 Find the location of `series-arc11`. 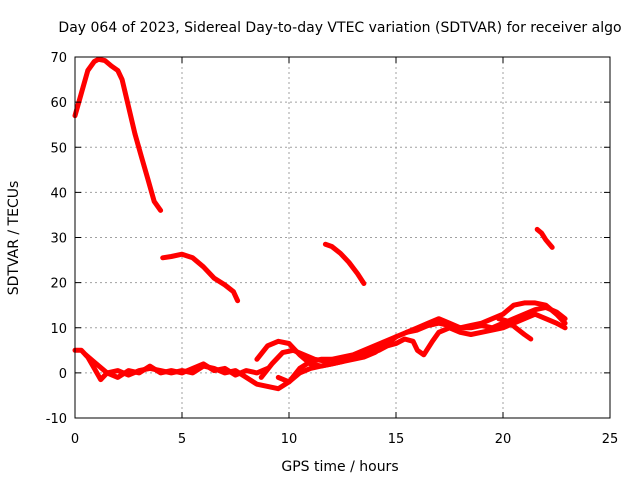

series-arc11 is located at coordinates (486, 319).